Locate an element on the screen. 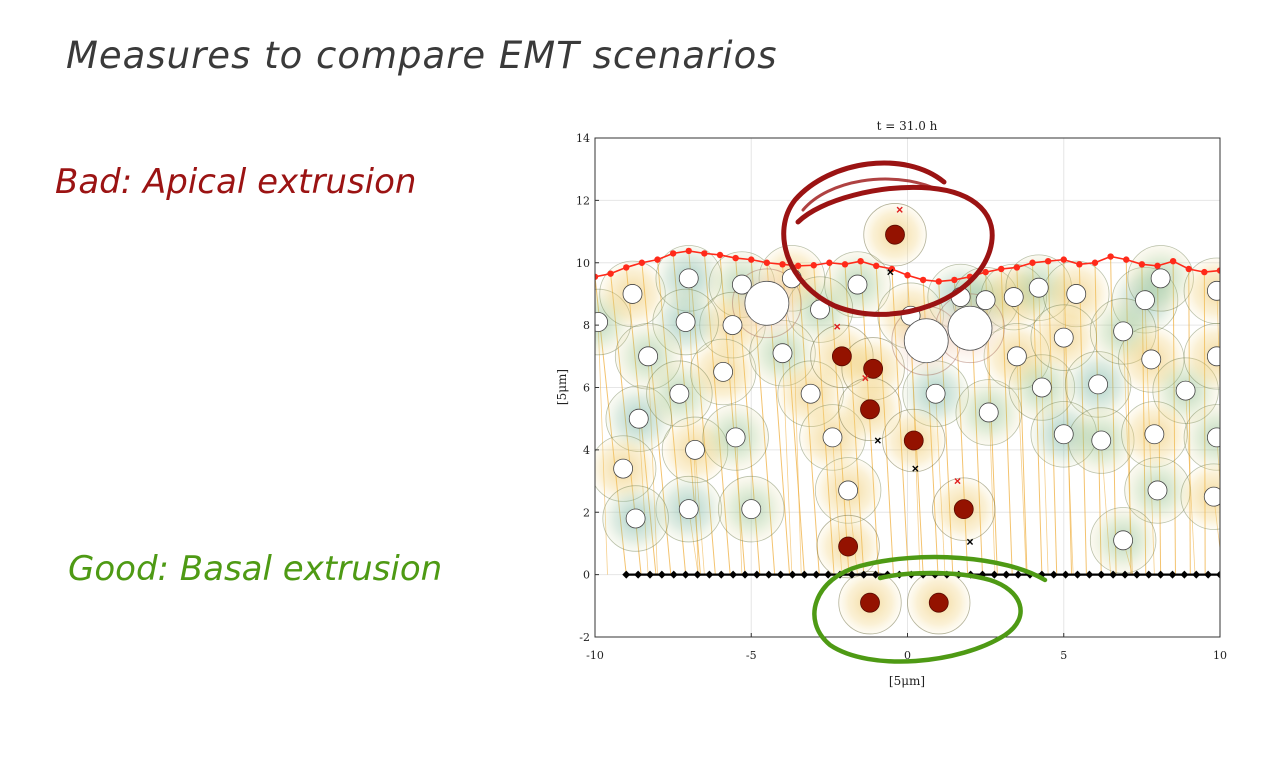 This screenshot has height=773, width=1280. y-tick-label: 12 is located at coordinates (583, 200).